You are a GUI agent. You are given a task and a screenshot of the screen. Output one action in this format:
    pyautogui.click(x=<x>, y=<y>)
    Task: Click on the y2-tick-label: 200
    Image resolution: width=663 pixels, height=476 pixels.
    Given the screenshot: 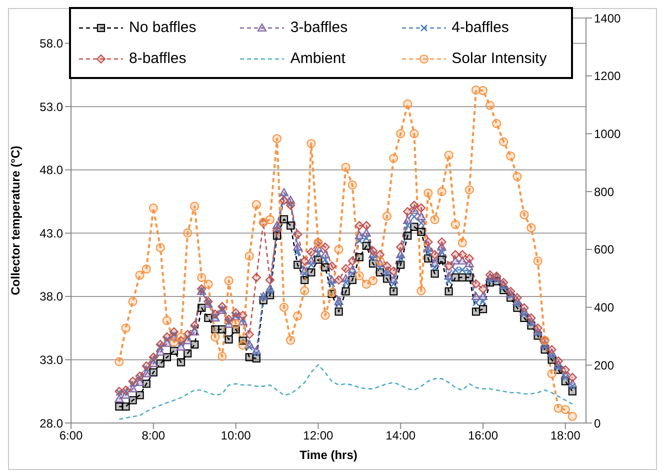 What is the action you would take?
    pyautogui.click(x=604, y=365)
    